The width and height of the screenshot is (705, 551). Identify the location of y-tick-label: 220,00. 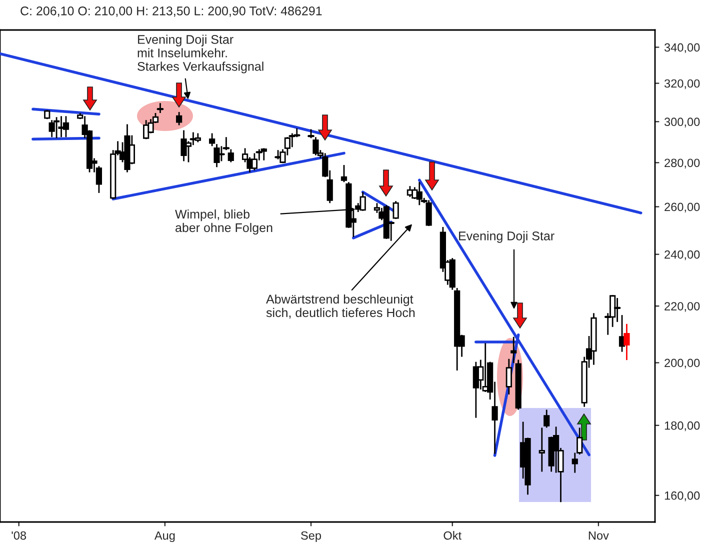
(682, 307).